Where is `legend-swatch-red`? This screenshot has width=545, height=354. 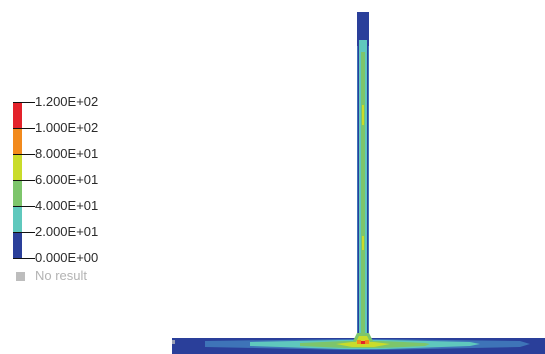 legend-swatch-red is located at coordinates (17, 115).